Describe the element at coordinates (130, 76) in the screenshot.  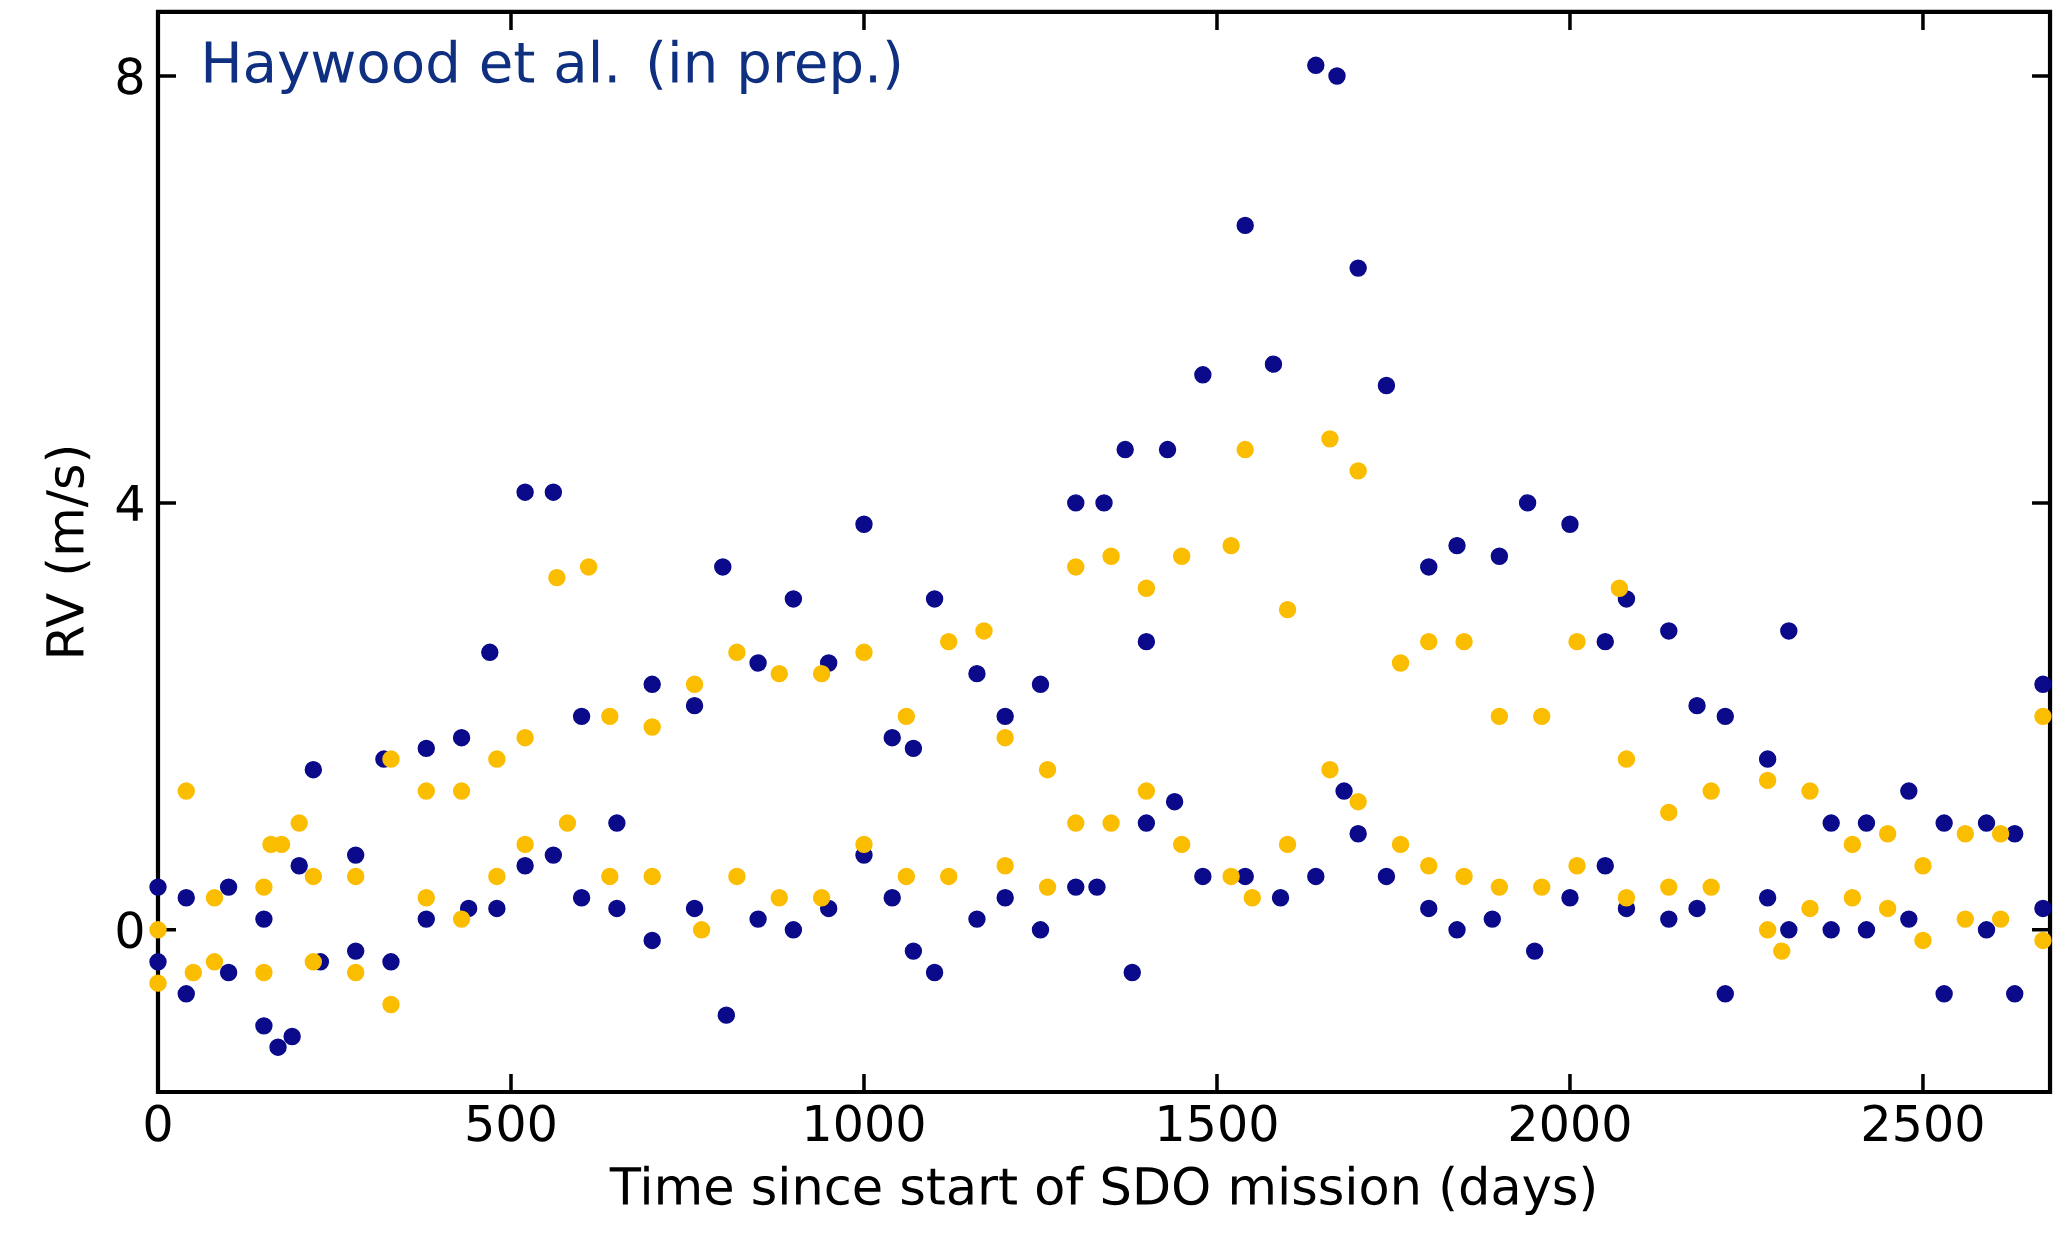
I see `y-tick-label: 8` at that location.